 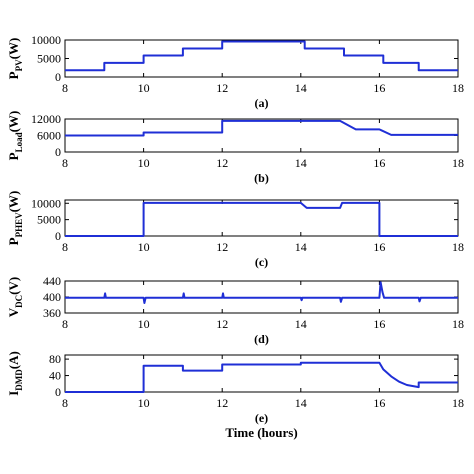 I want to click on y-tick-label: 6000, so click(x=49, y=136).